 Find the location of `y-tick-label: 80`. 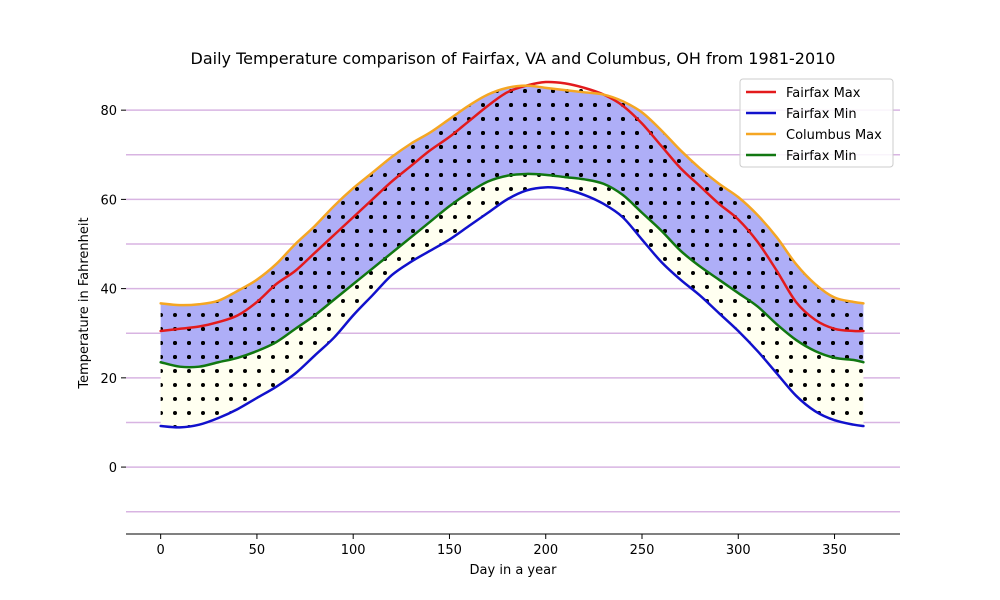

y-tick-label: 80 is located at coordinates (108, 111).